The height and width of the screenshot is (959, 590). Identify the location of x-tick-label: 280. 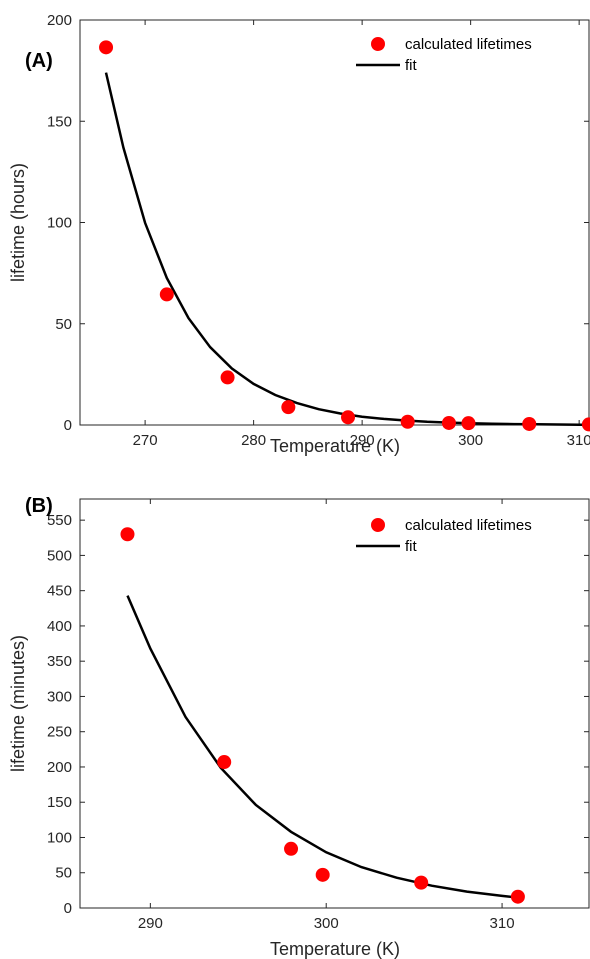
(253, 440).